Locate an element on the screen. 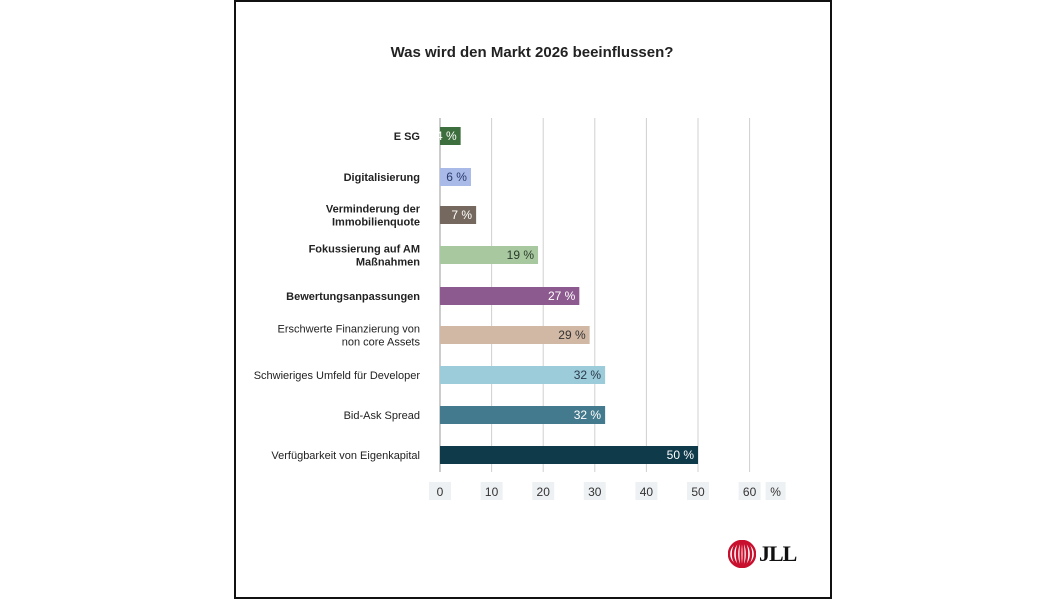 This screenshot has width=1064, height=599. category-label: Erschwerte Finanzierung von is located at coordinates (349, 330).